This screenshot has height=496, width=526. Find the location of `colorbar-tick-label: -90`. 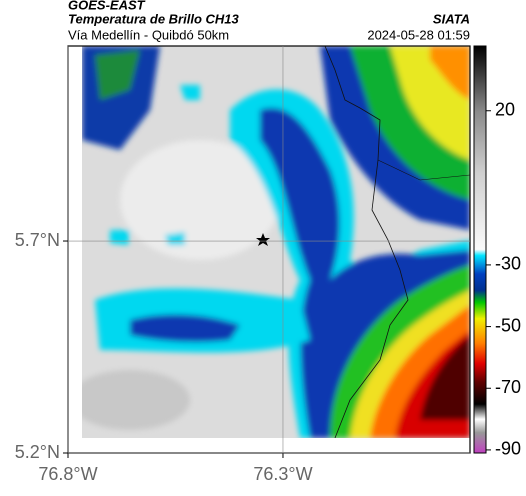

colorbar-tick-label: -90 is located at coordinates (508, 449).